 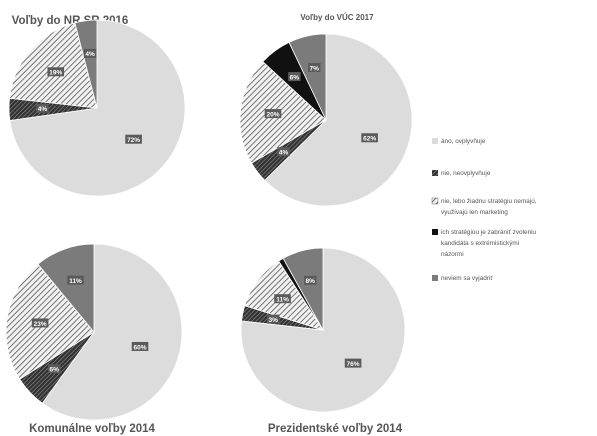 I want to click on data-label-nie: 3%, so click(x=274, y=320).